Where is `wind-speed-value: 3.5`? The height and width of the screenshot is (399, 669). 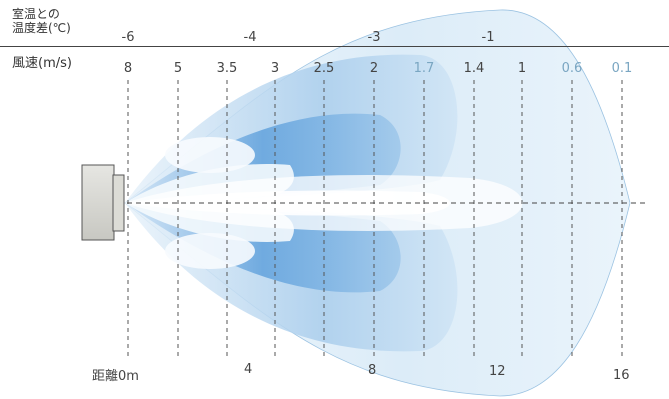
wind-speed-value: 3.5 is located at coordinates (227, 68).